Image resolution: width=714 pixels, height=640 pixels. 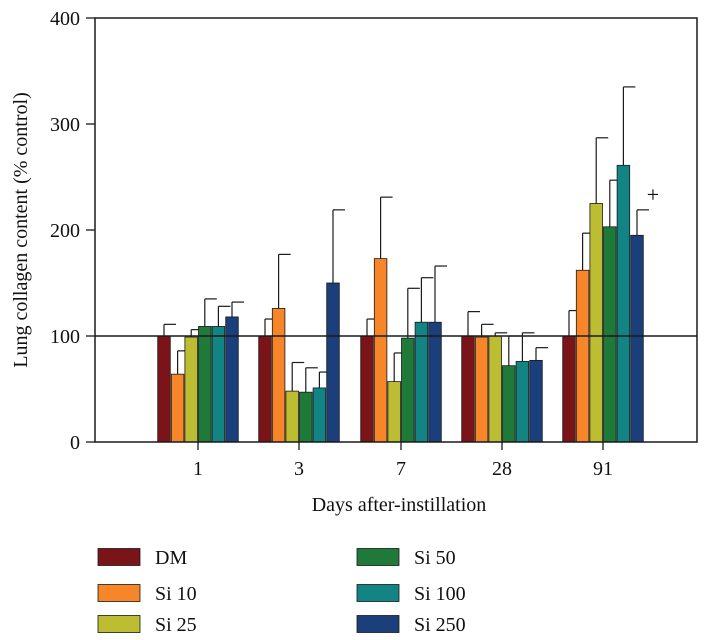 What do you see at coordinates (502, 469) in the screenshot?
I see `x-tick-label: 28` at bounding box center [502, 469].